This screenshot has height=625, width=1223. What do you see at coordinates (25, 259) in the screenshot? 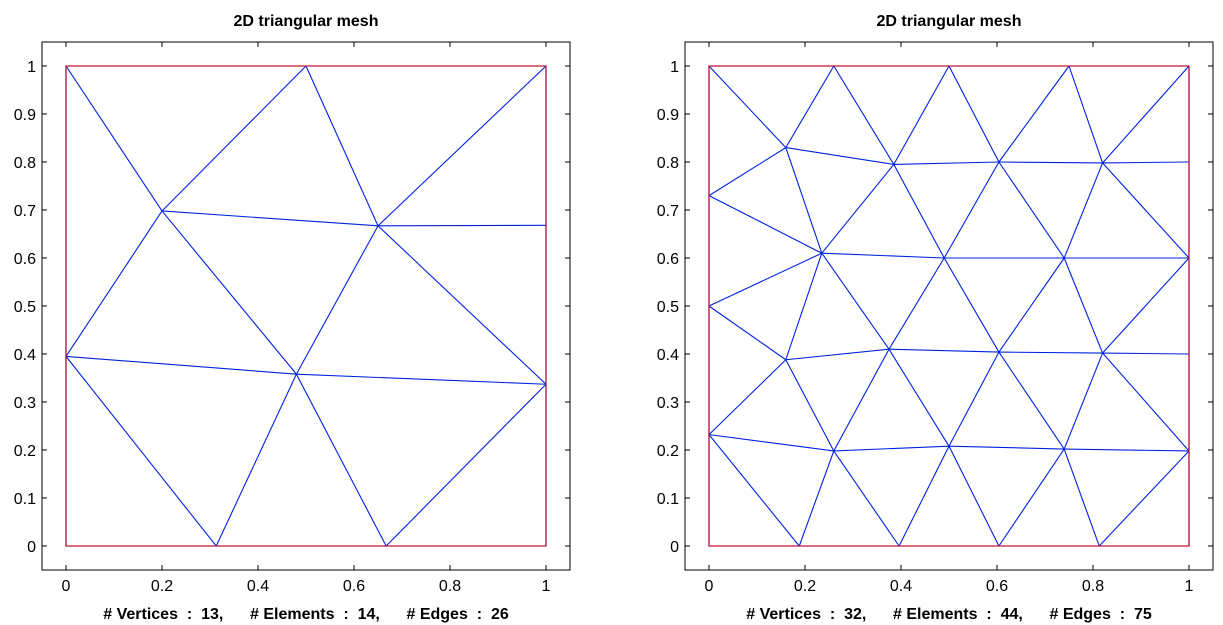
I see `y-tick-label: 0.6` at bounding box center [25, 259].